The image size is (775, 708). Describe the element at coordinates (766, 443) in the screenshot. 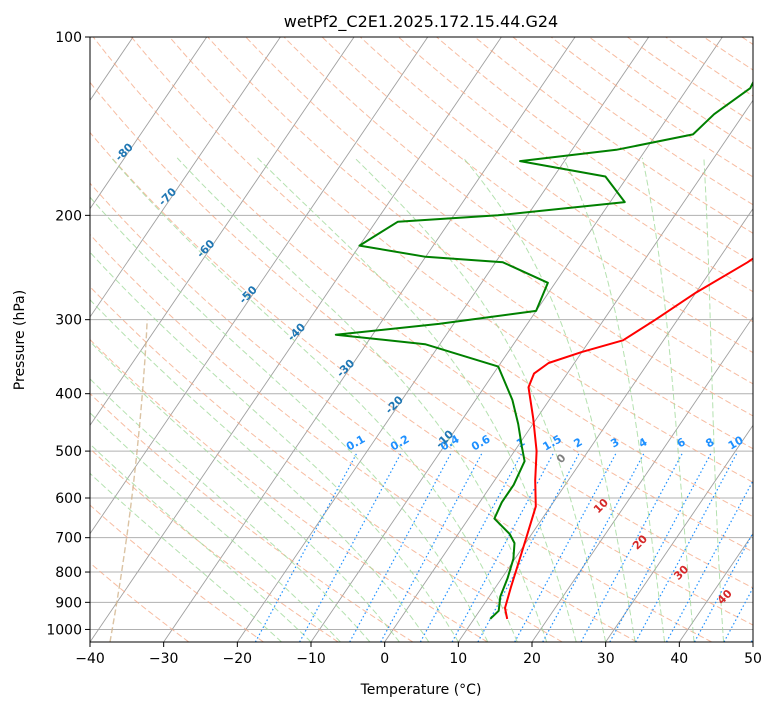

I see `mixing-ratio-label: 13` at that location.